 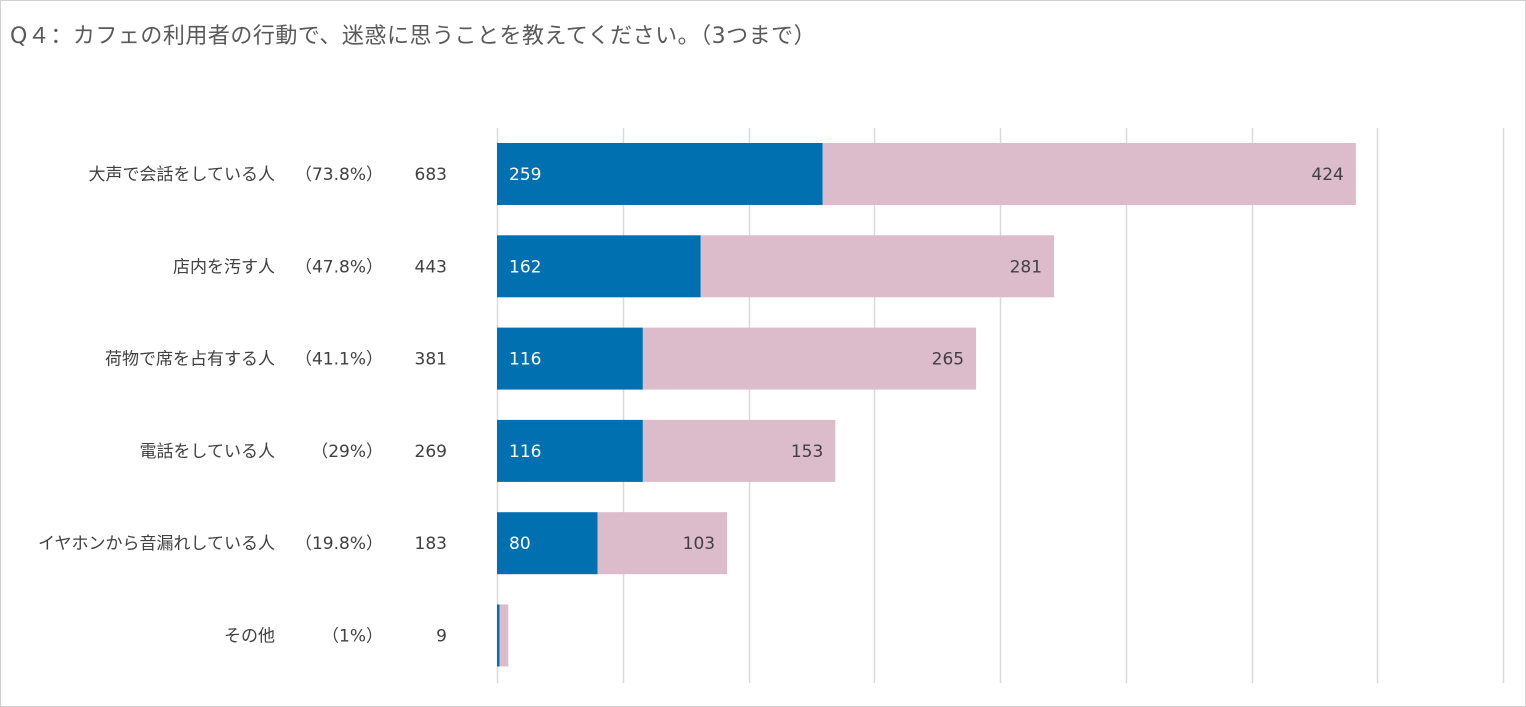 I want to click on category-label: 大声で会話をしている人, so click(x=182, y=175).